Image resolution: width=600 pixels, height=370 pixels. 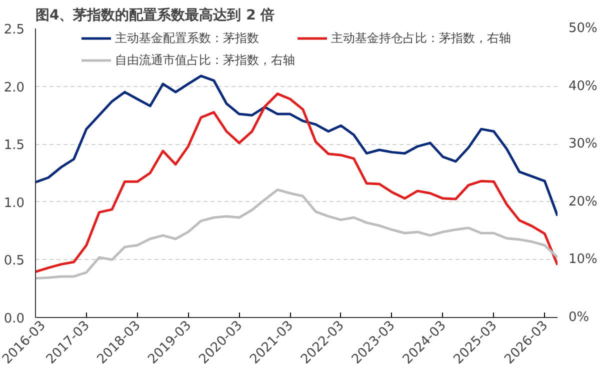 What do you see at coordinates (583, 144) in the screenshot?
I see `y2-tick-label: 30%` at bounding box center [583, 144].